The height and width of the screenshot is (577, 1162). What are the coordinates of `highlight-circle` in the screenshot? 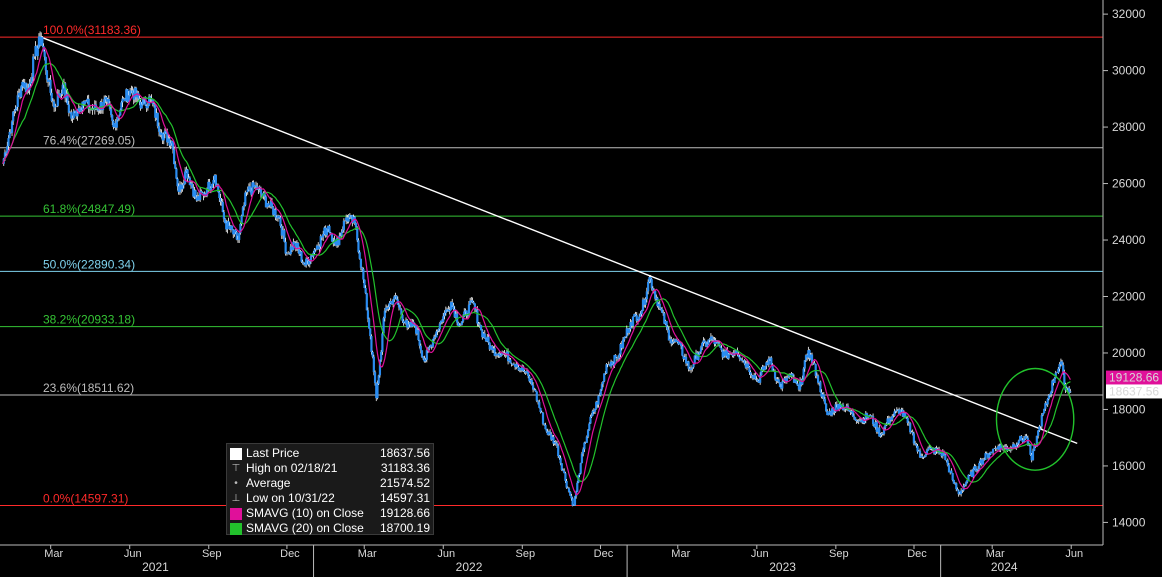 It's located at (1035, 419).